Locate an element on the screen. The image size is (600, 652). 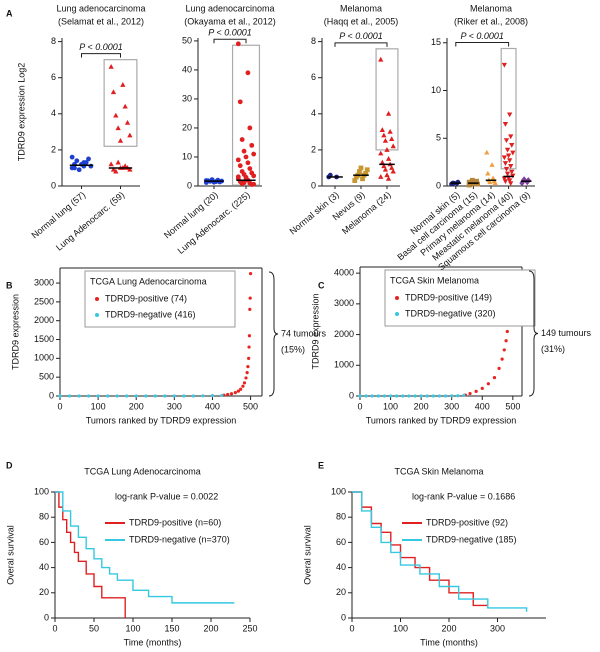
chart-subtitle: (Selamat et al., 2012) is located at coordinates (101, 21).